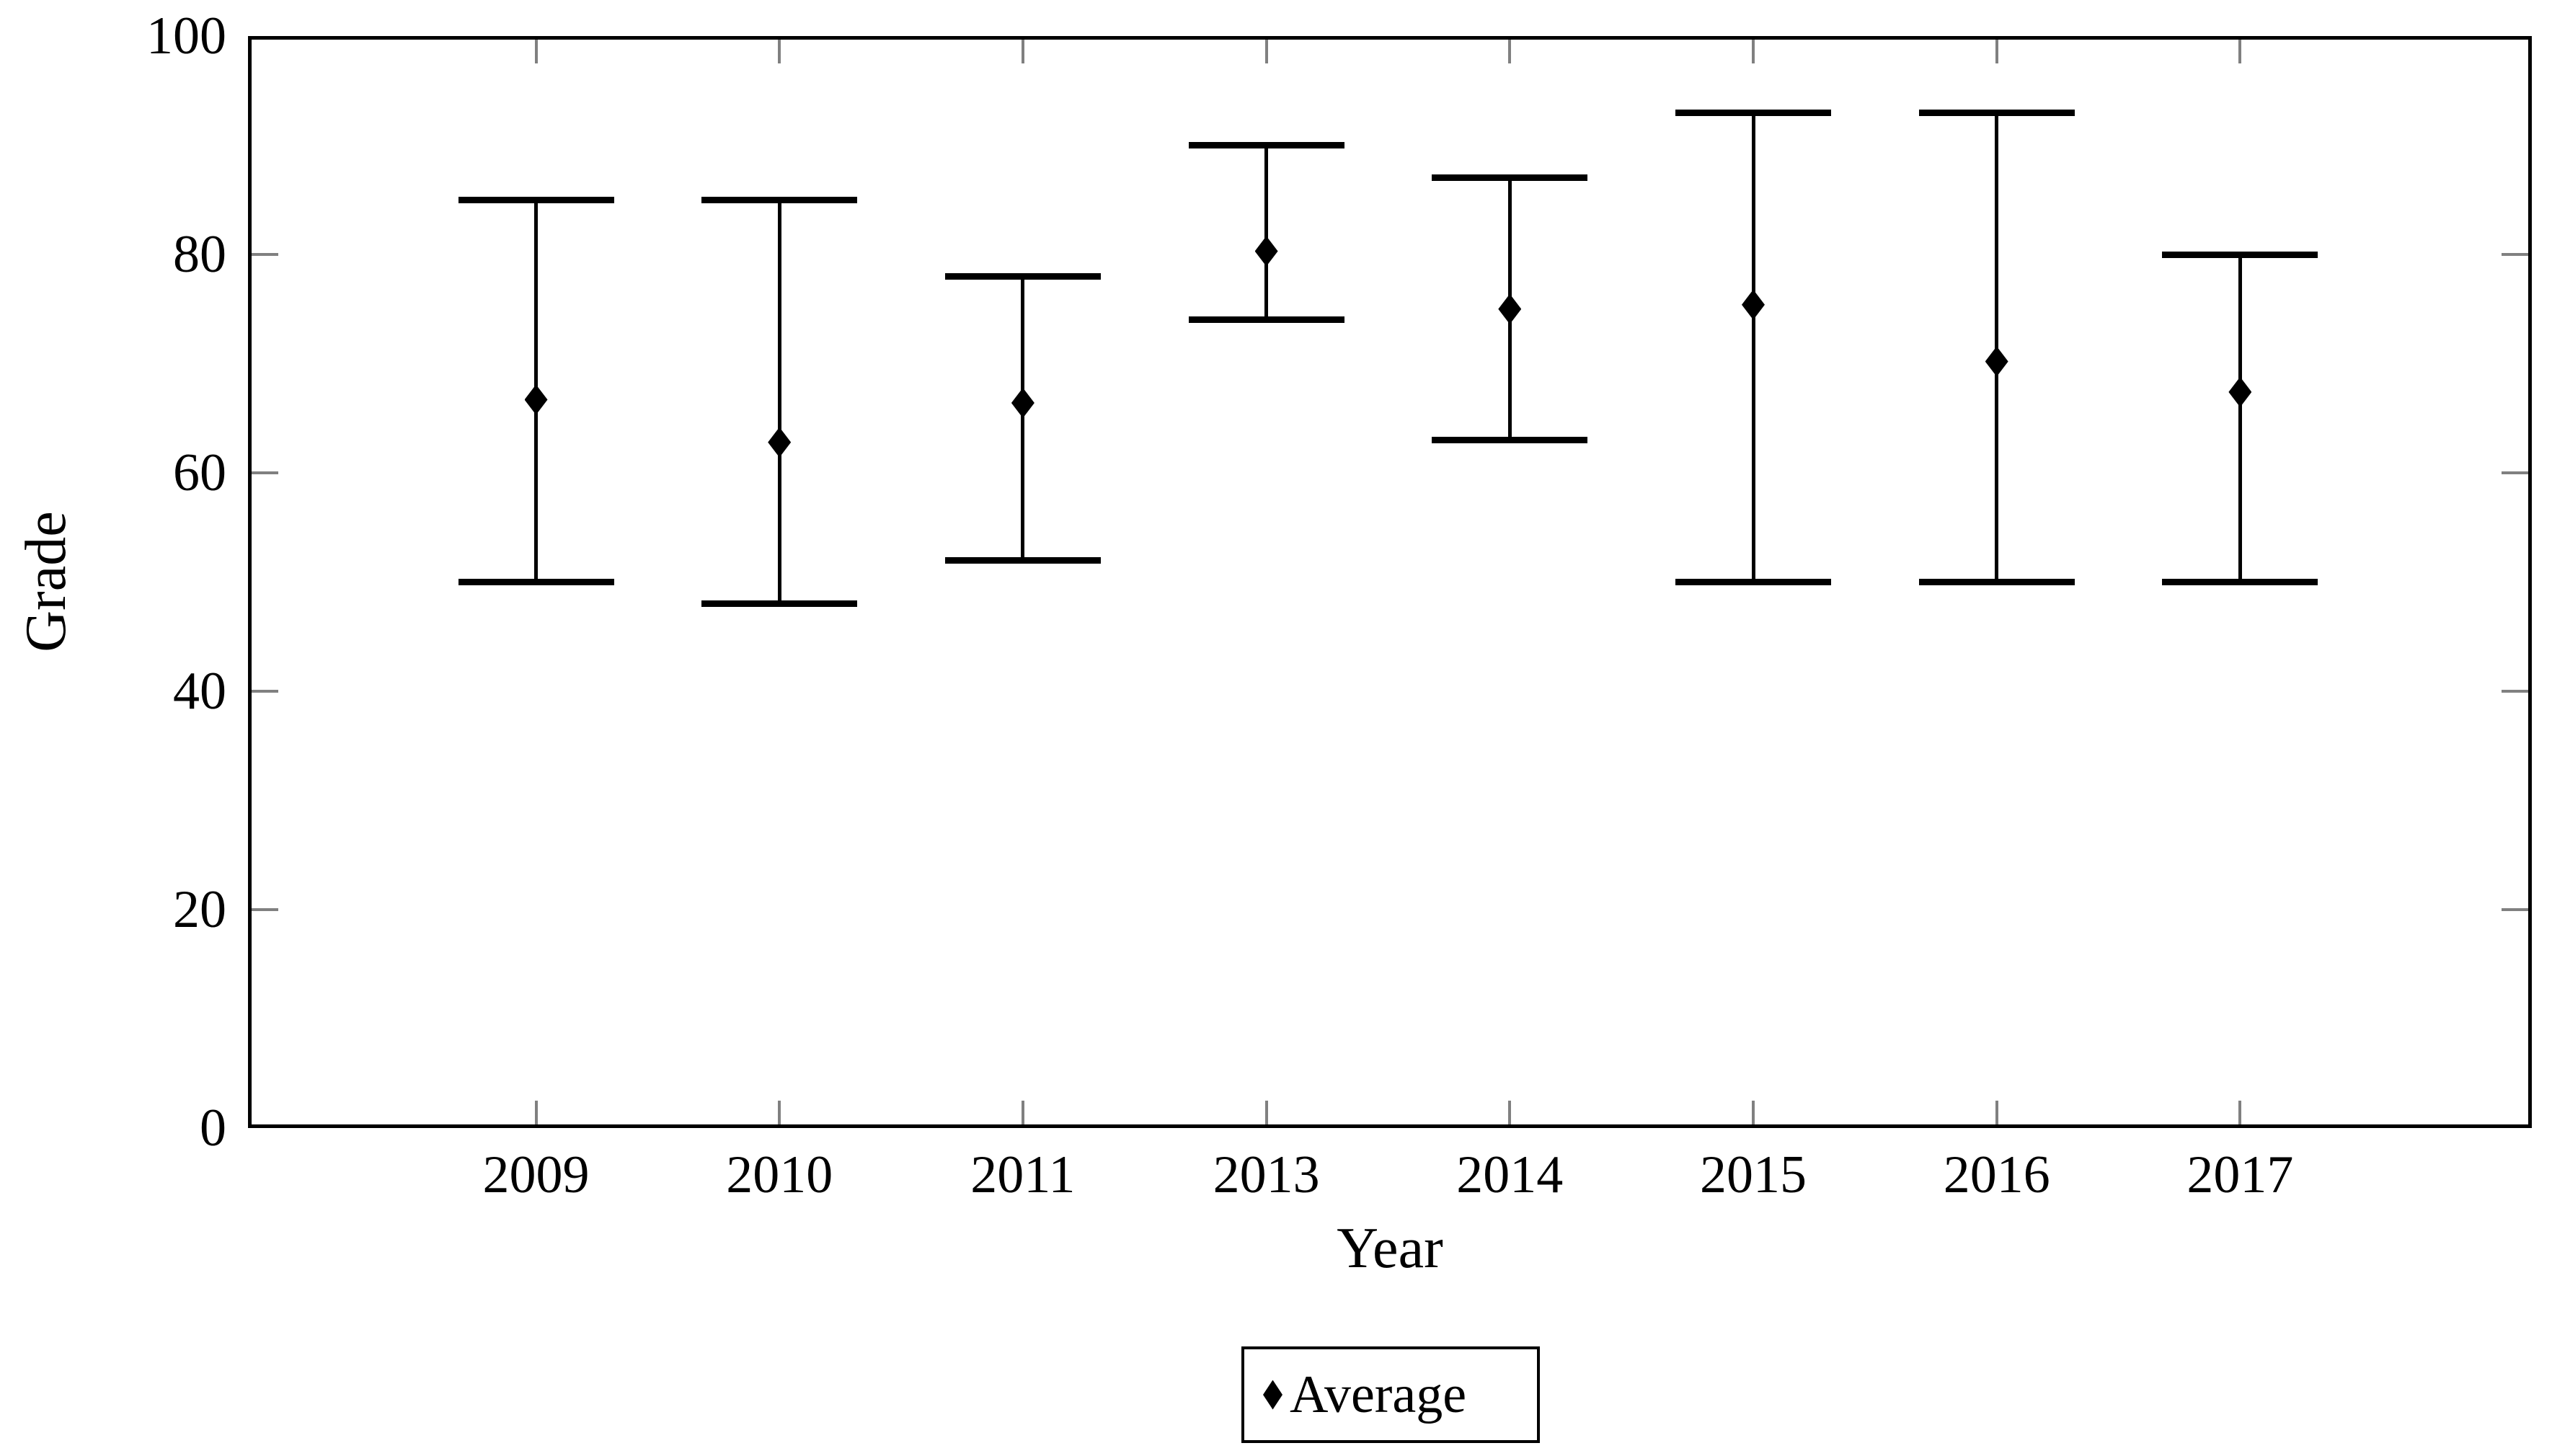  What do you see at coordinates (200, 909) in the screenshot?
I see `y-tick-label: 20` at bounding box center [200, 909].